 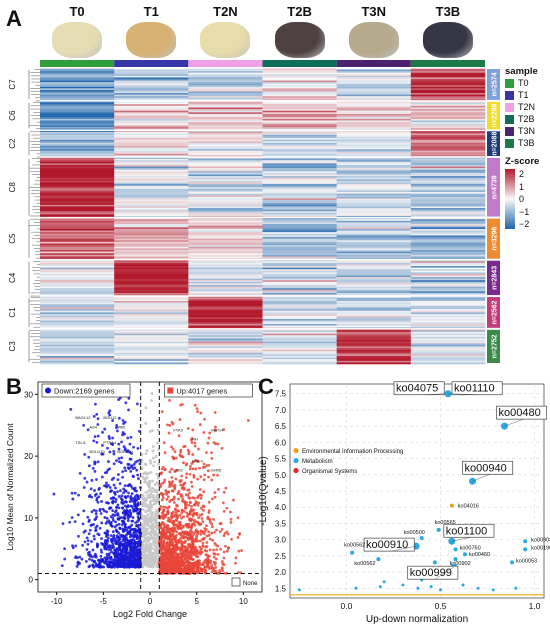 I want to click on kegg-point-ko01110, so click(x=448, y=394).